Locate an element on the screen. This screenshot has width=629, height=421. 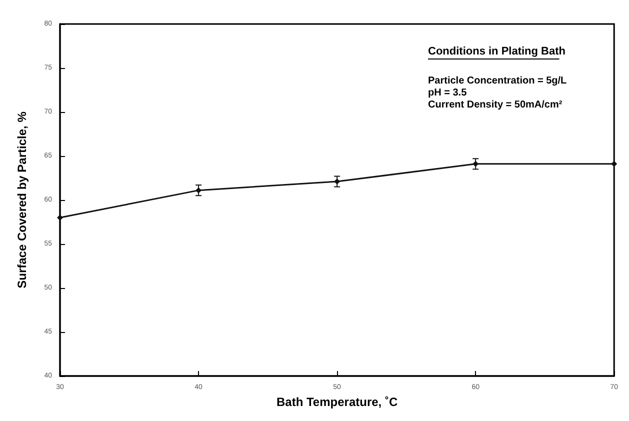
annotation: Particle Concentration = 5g/L is located at coordinates (497, 81).